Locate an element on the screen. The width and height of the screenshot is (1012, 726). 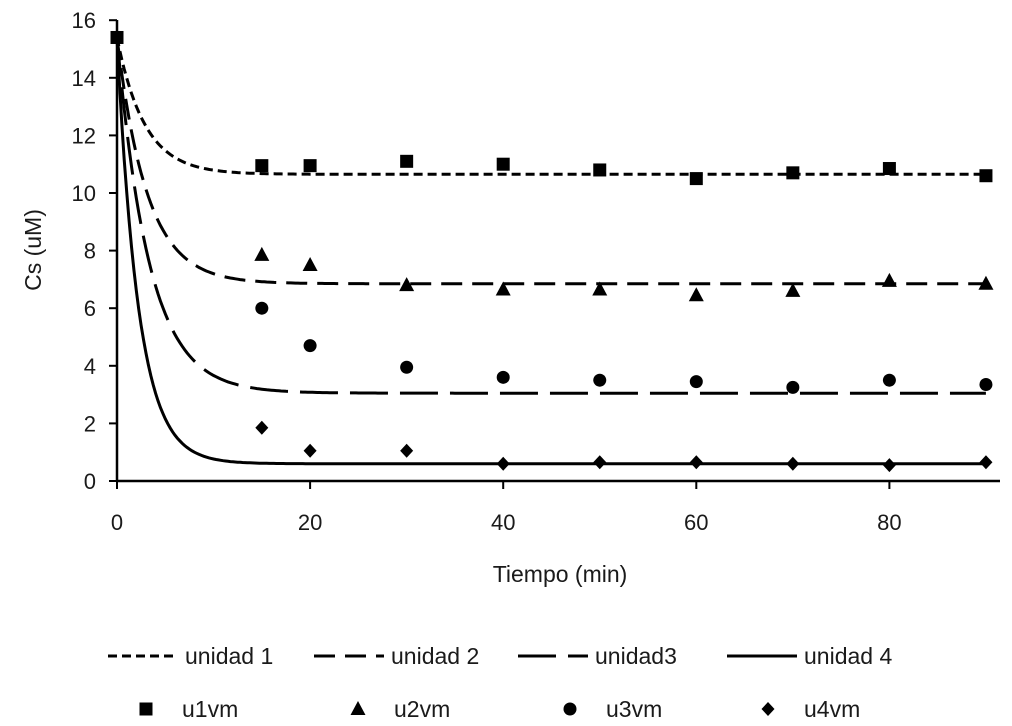
x-axis-label: Tiempo (min) is located at coordinates (560, 574).